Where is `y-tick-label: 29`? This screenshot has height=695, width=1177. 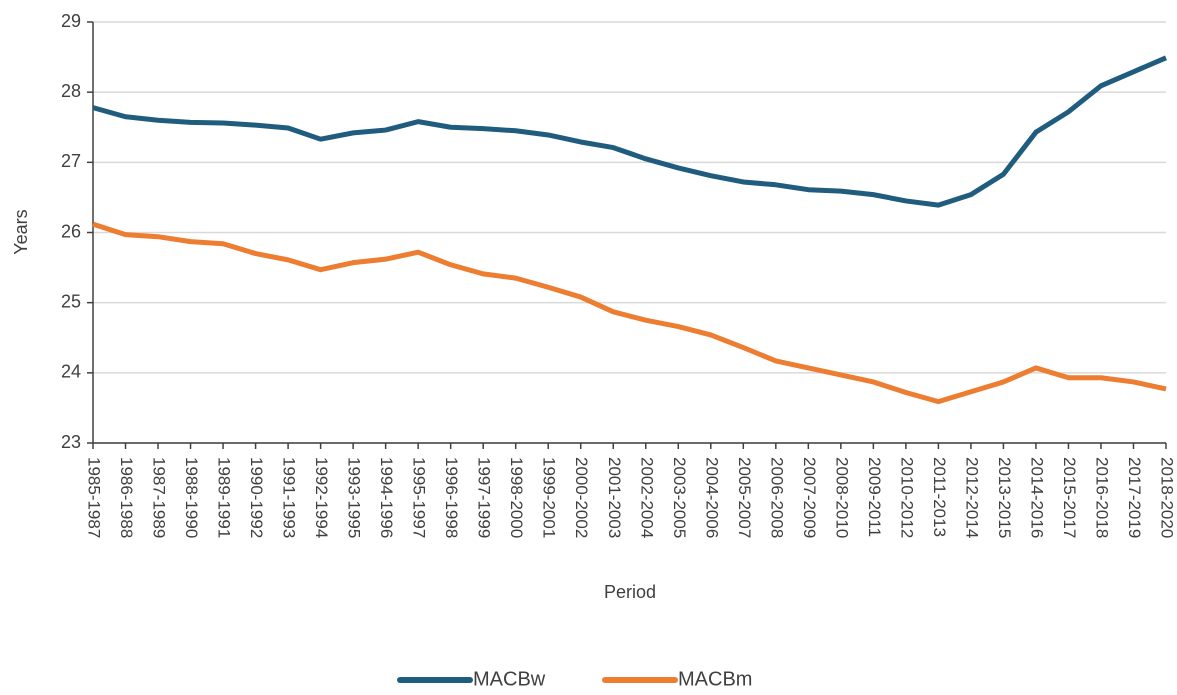
y-tick-label: 29 is located at coordinates (71, 21).